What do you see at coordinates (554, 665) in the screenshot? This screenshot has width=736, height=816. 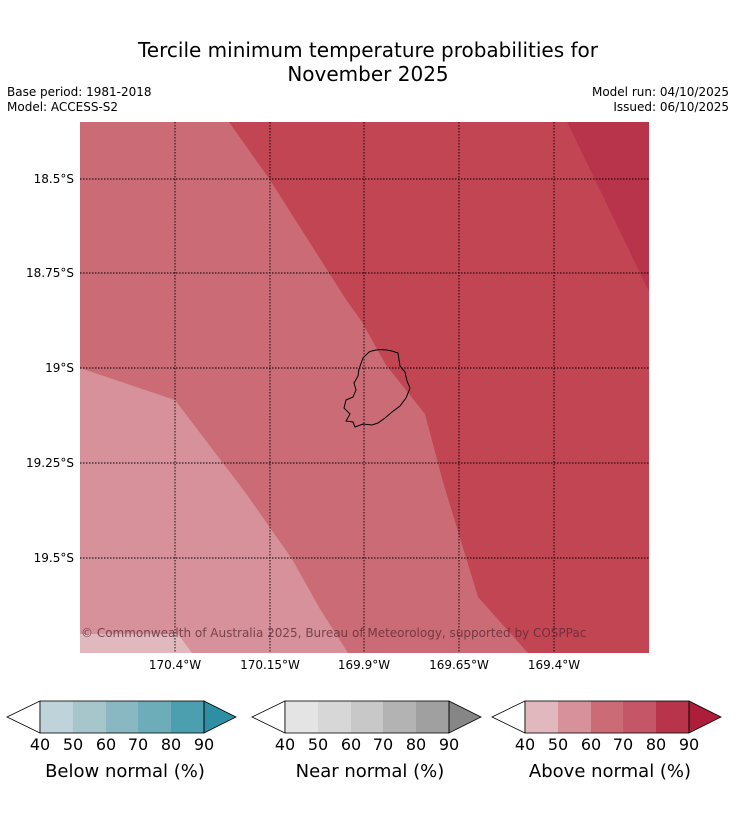 I see `lon-label-169-4: 169.4°W` at bounding box center [554, 665].